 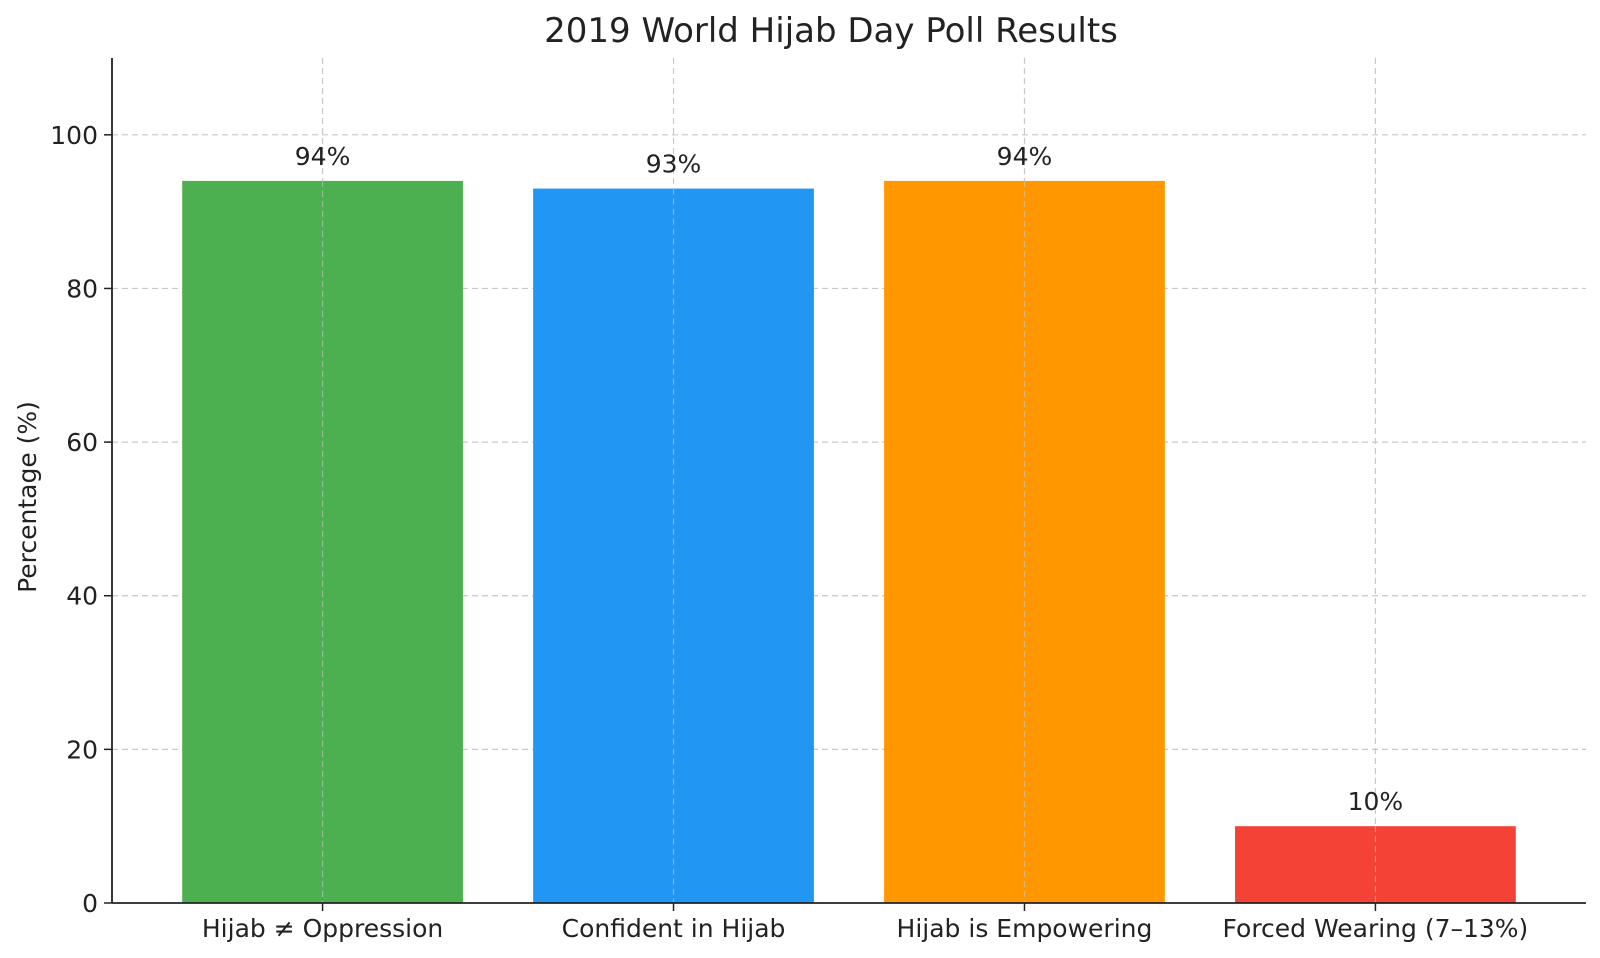 What do you see at coordinates (674, 928) in the screenshot?
I see `x-tick-label: Confident in Hijab` at bounding box center [674, 928].